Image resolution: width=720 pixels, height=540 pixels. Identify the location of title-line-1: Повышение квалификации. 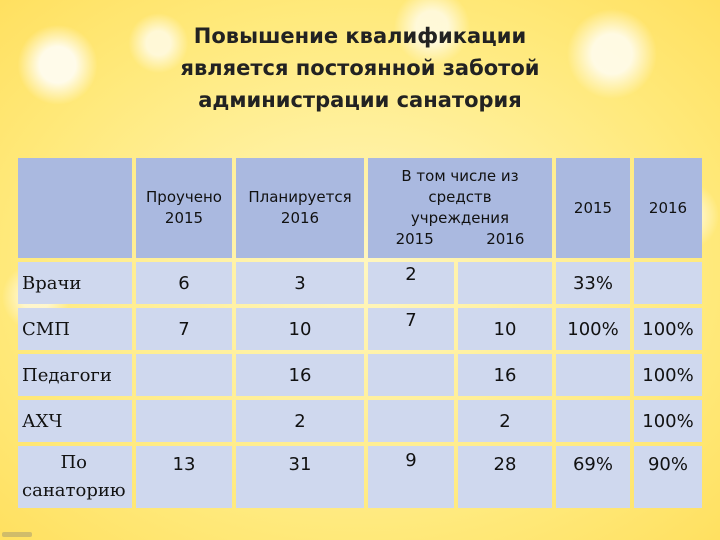
(360, 36).